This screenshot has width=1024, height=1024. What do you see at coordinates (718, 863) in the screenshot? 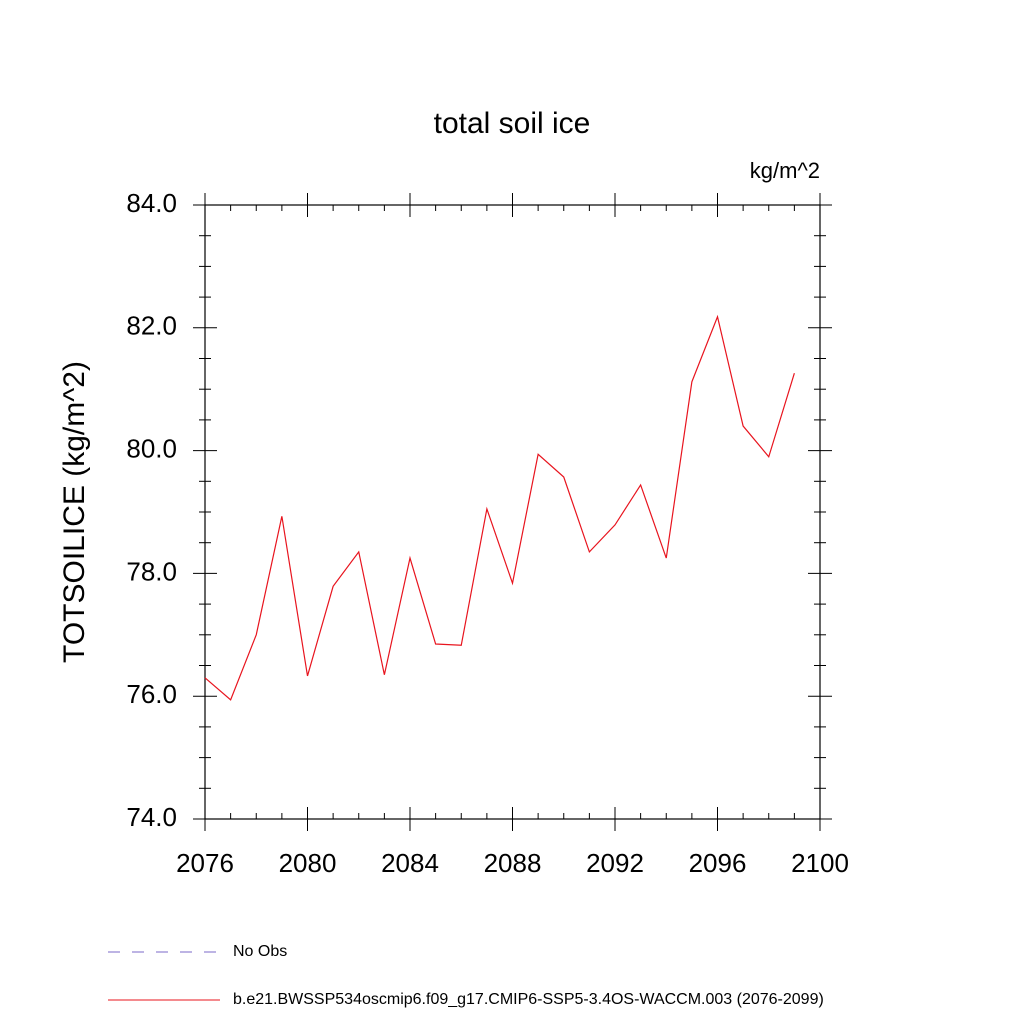
I see `x-tick-label: 2096` at bounding box center [718, 863].